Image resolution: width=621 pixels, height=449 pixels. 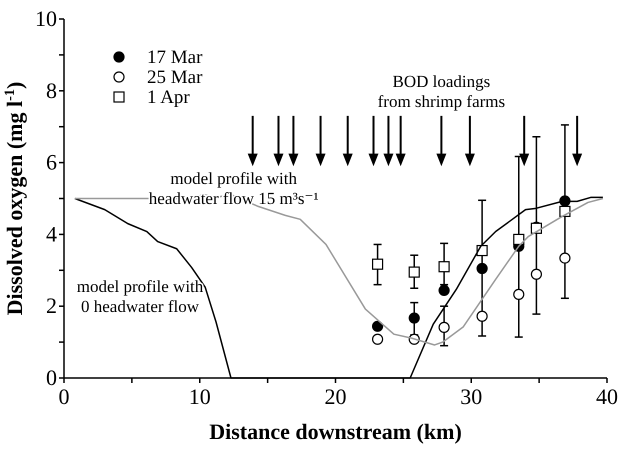 What do you see at coordinates (233, 188) in the screenshot?
I see `annotation: model profile with headwater flow 15 m³s⁻¹` at bounding box center [233, 188].